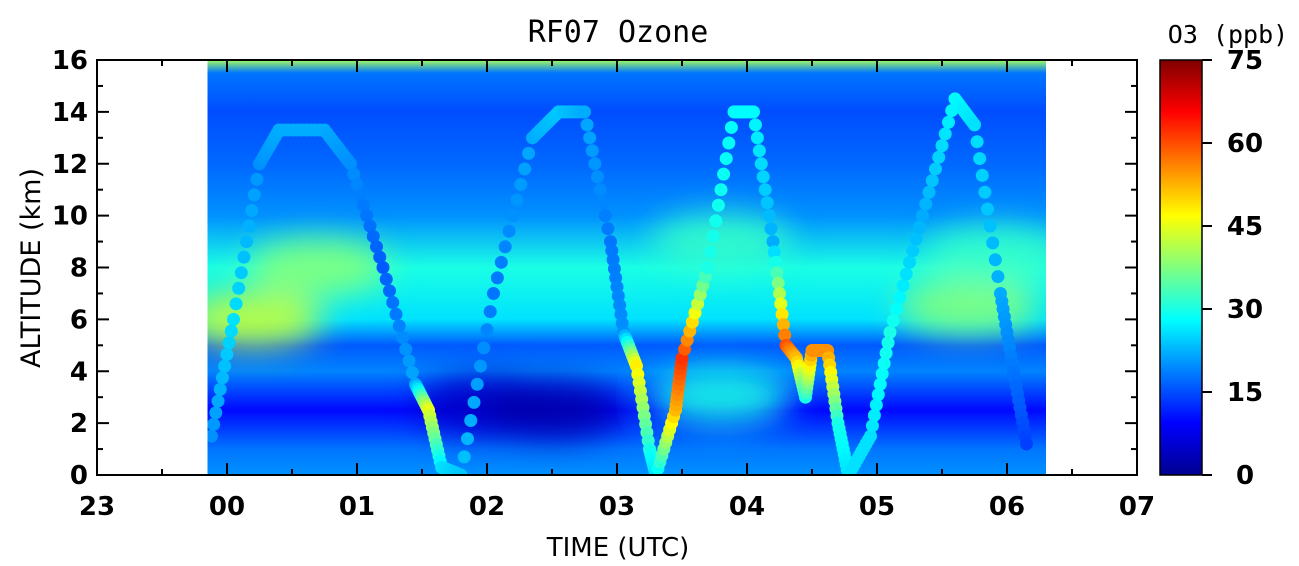 The image size is (1299, 566). Describe the element at coordinates (1245, 393) in the screenshot. I see `colorbar-tick-label: 15` at that location.